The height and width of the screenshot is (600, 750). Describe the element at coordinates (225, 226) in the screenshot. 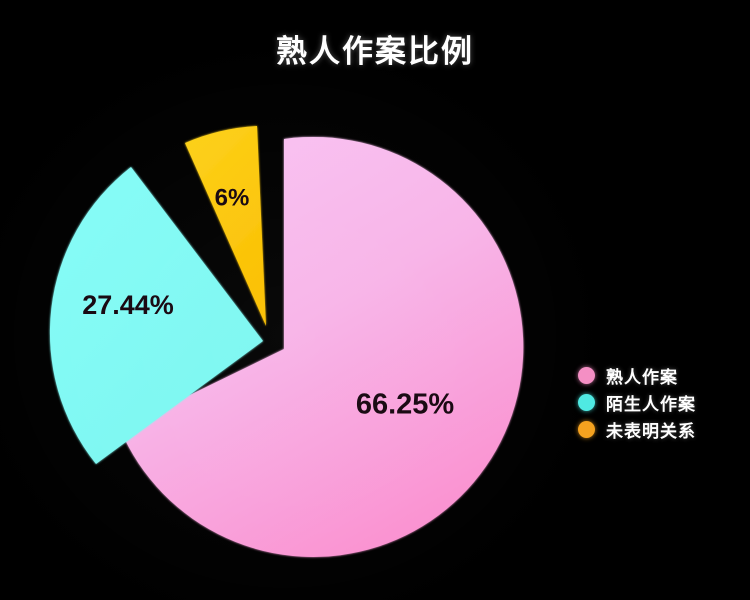

I see `pie-slice-unstated` at that location.